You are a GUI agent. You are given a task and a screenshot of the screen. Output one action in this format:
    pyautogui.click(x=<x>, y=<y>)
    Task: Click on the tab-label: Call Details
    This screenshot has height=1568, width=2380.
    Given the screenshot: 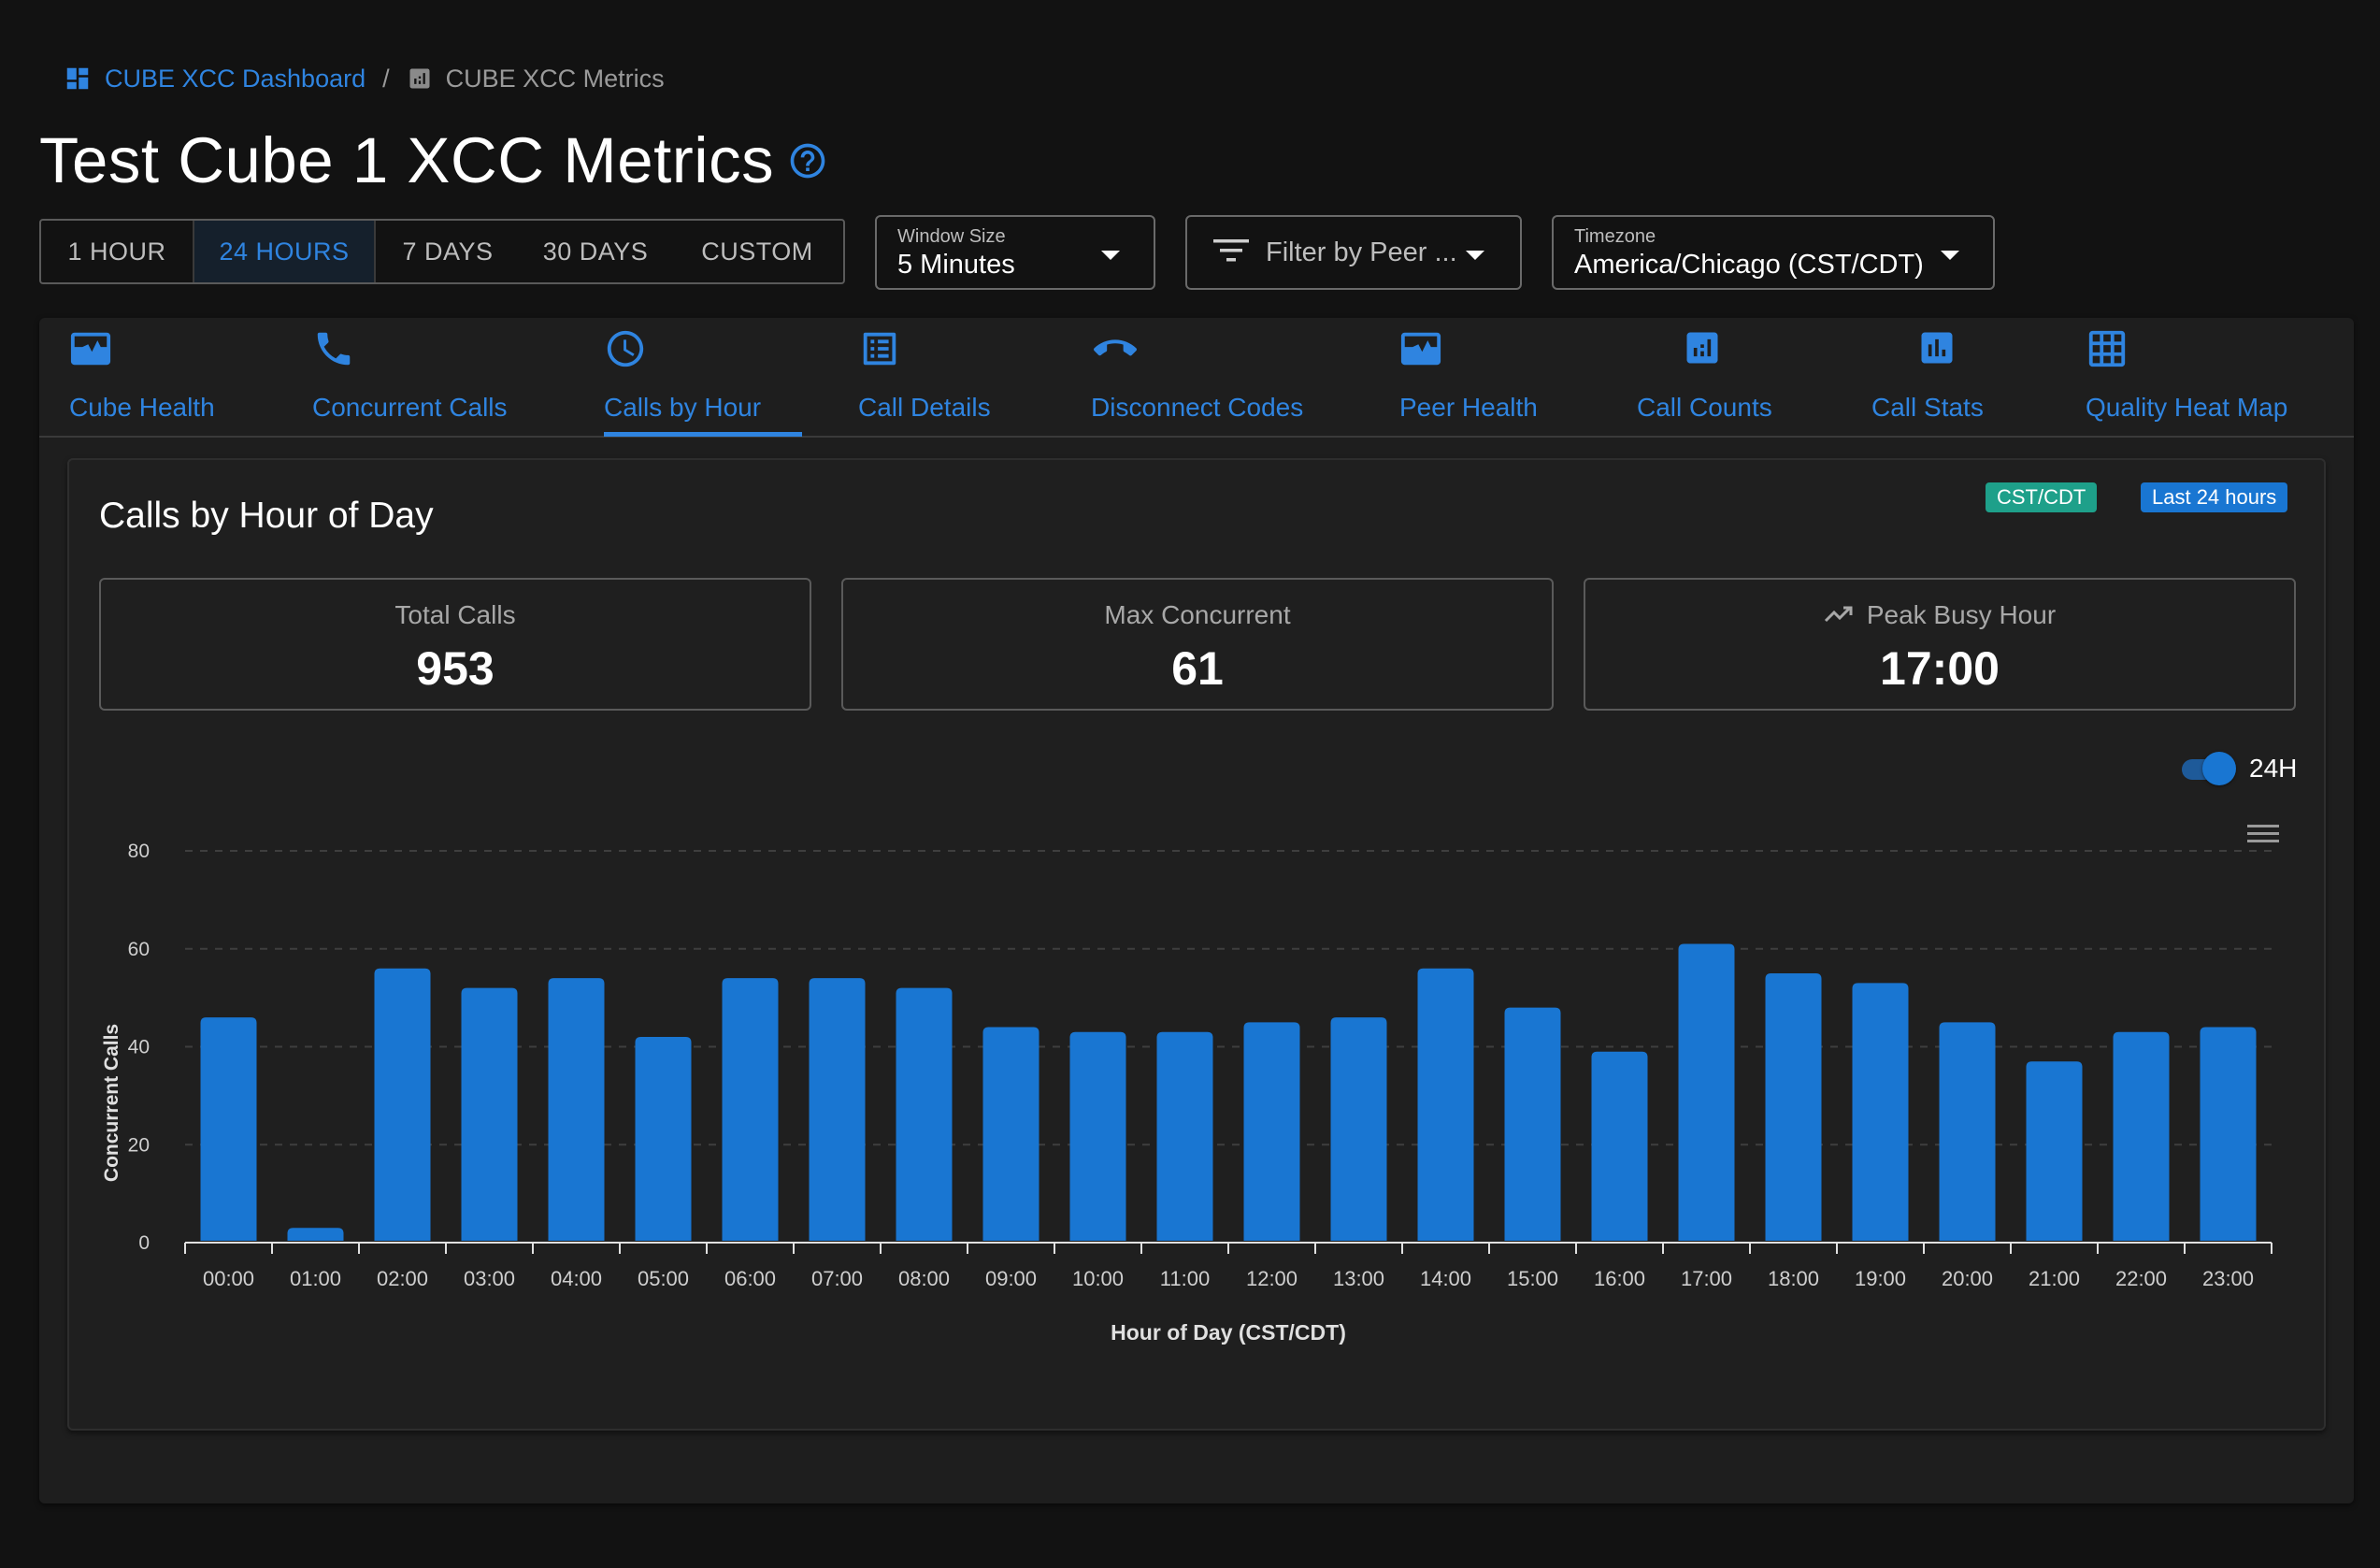 What is the action you would take?
    pyautogui.click(x=924, y=407)
    